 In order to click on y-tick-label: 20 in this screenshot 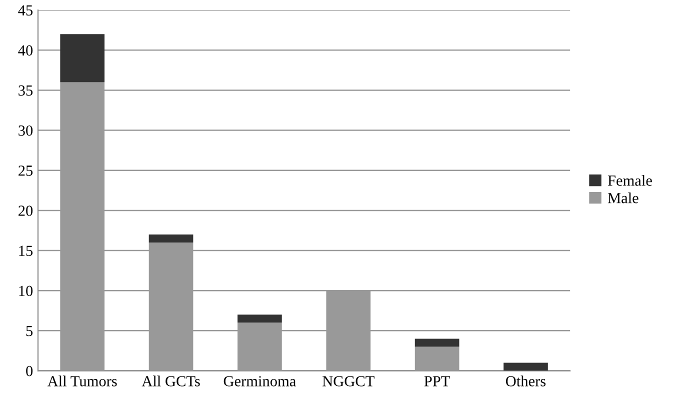, I will do `click(25, 211)`.